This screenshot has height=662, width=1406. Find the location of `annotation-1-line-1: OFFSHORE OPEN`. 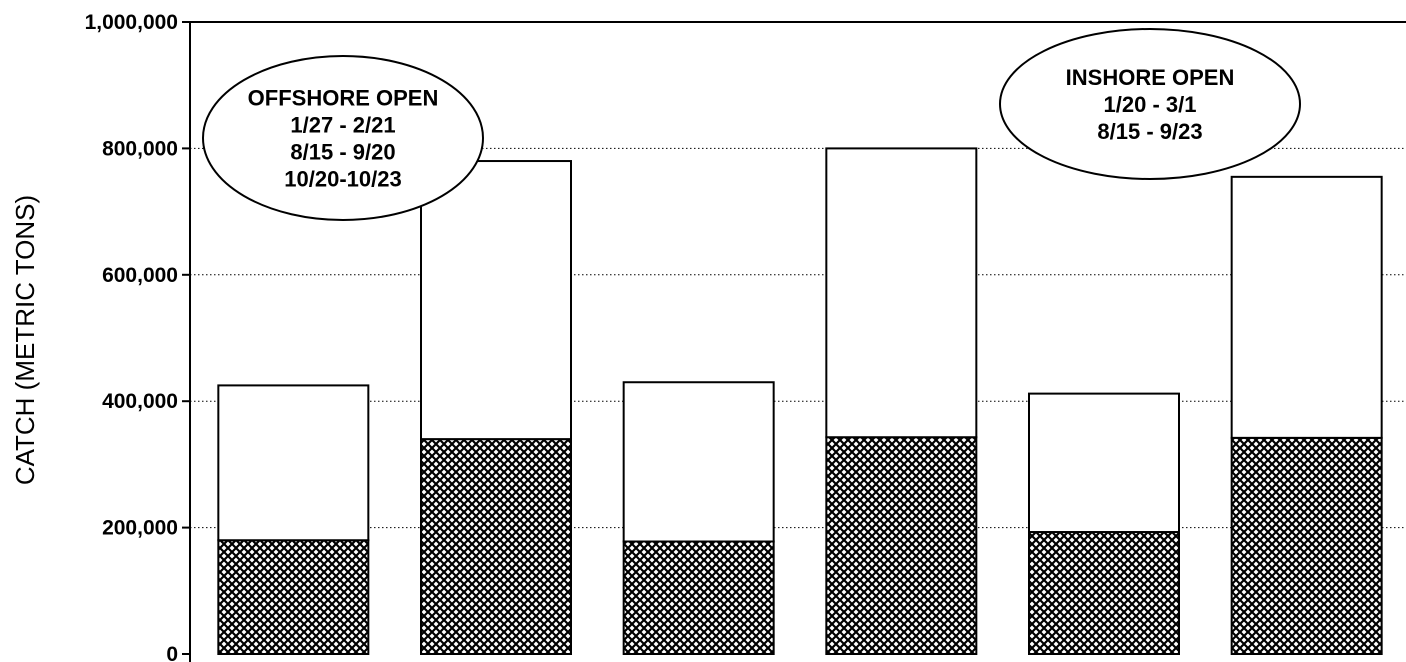

annotation-1-line-1: OFFSHORE OPEN is located at coordinates (343, 98).